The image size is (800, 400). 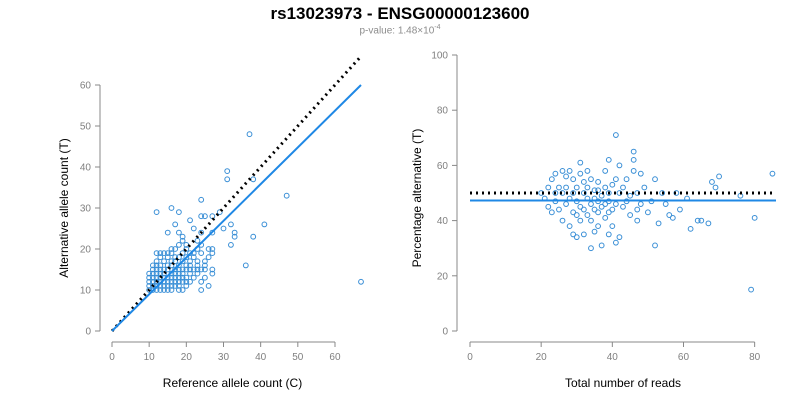 I want to click on y-tick-label: 60, so click(x=443, y=166).